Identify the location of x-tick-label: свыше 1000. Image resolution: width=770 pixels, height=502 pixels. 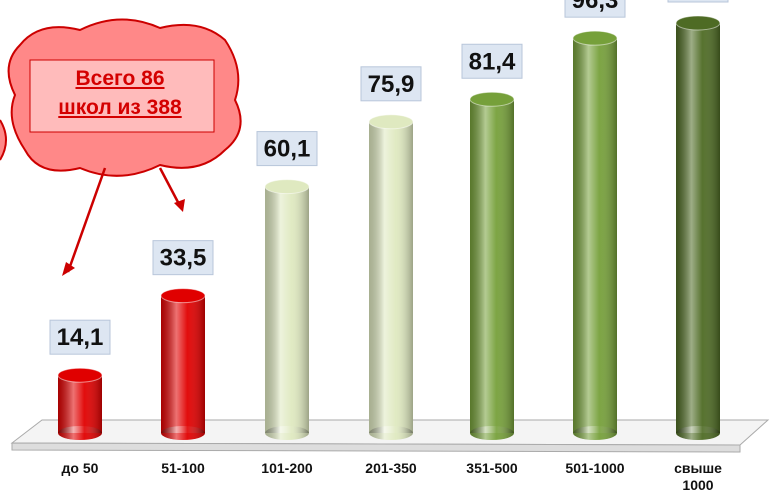
(698, 477).